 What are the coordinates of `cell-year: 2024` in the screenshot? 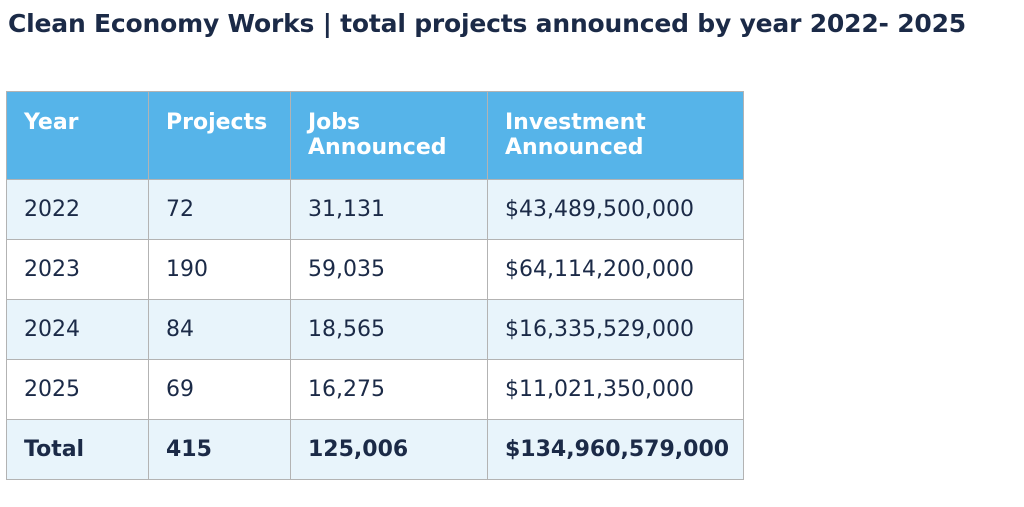 It's located at (77, 329).